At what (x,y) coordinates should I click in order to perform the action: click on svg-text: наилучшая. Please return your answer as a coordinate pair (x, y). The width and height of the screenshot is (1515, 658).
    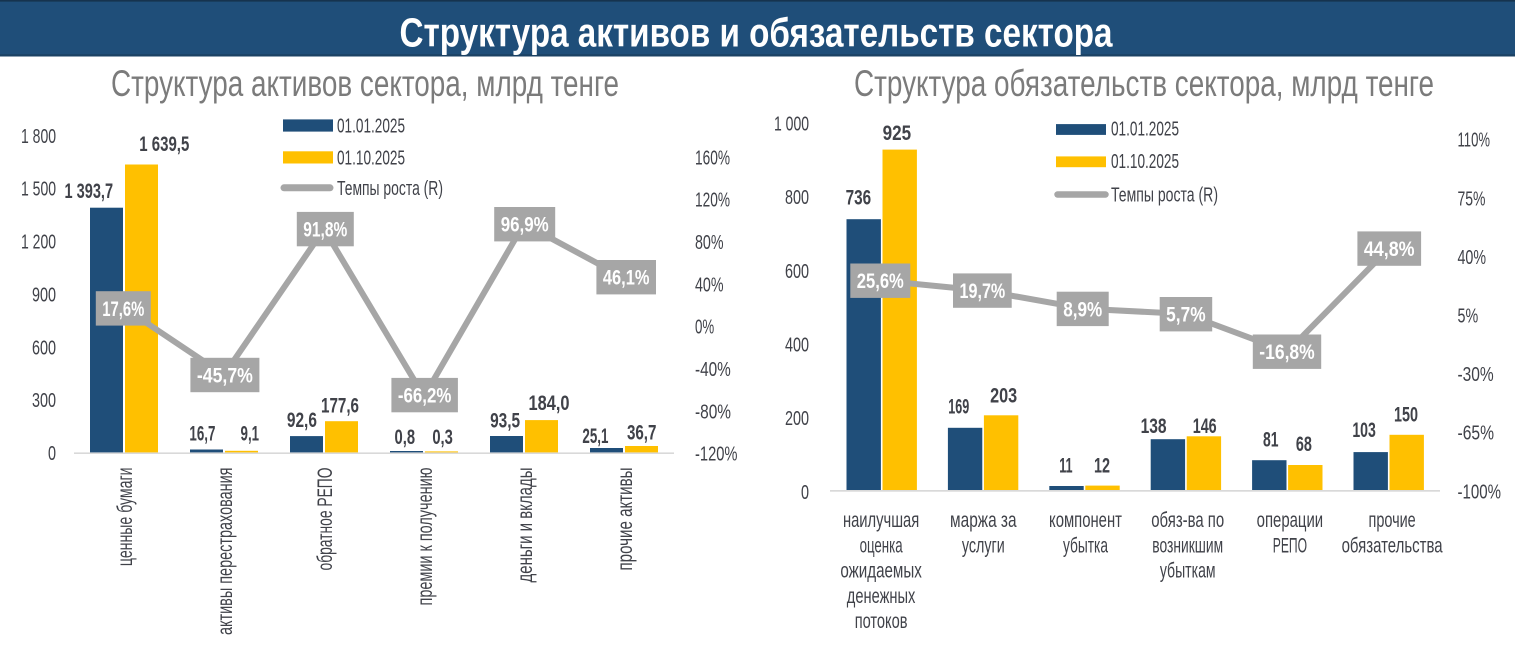
    Looking at the image, I should click on (881, 520).